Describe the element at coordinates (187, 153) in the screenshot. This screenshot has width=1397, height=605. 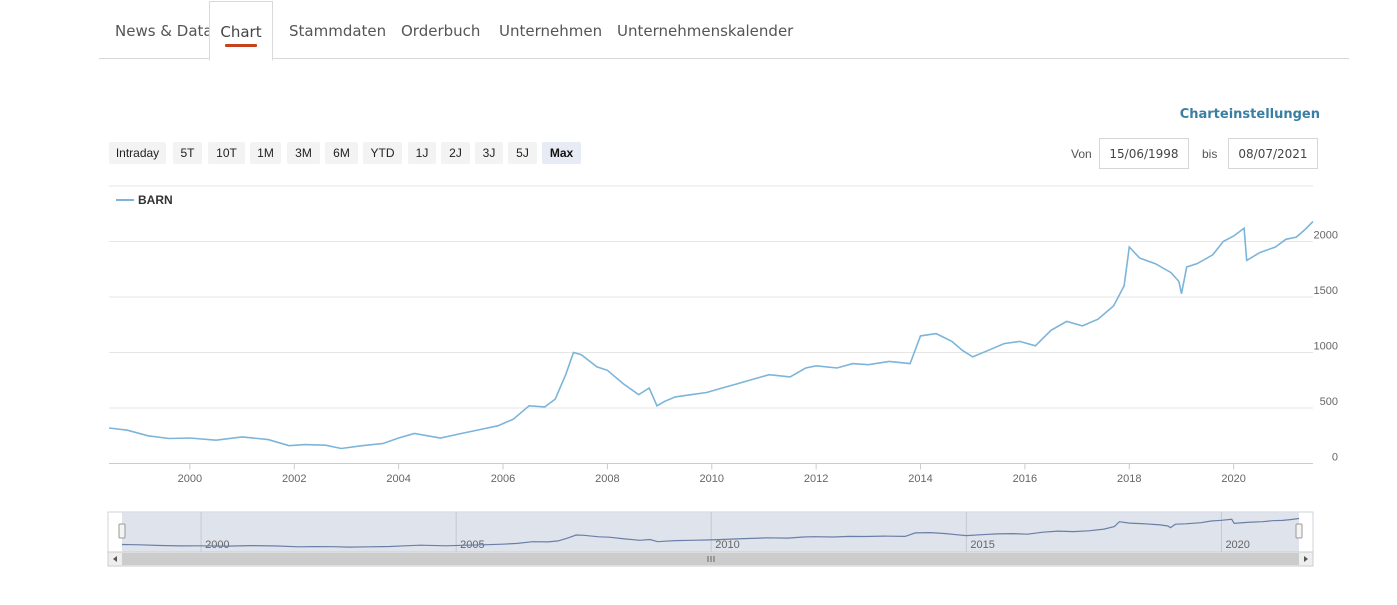
I see `range-button-5t: 5T` at that location.